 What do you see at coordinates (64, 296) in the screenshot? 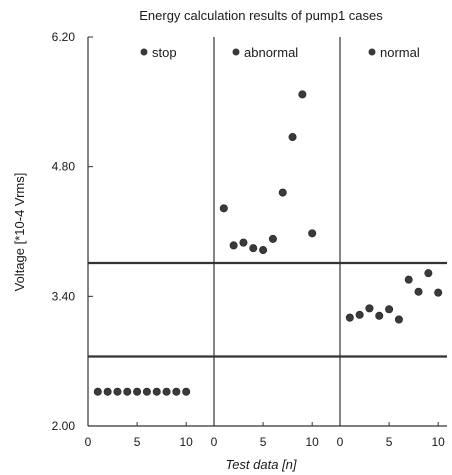
I see `y-tick-label: 3.40` at bounding box center [64, 296].